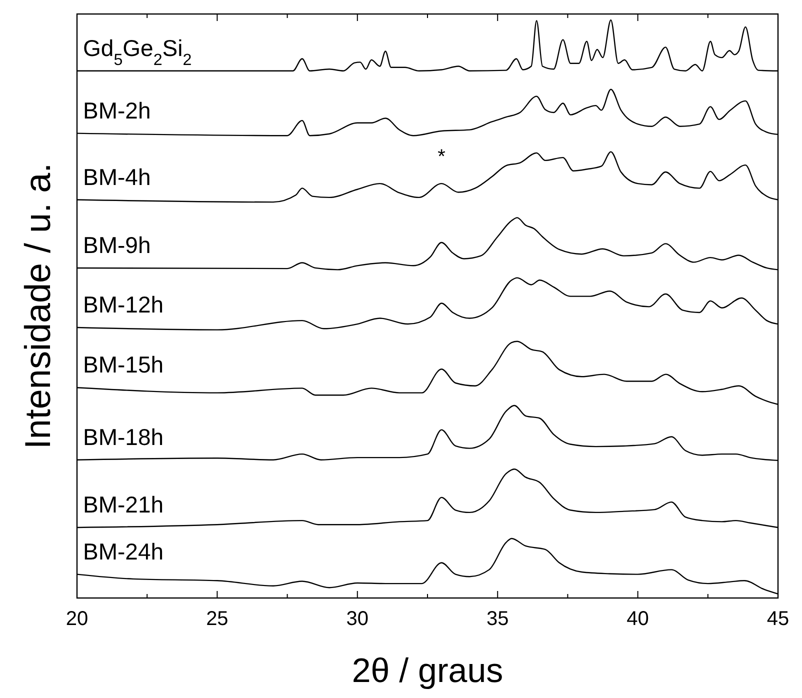 The height and width of the screenshot is (698, 802). Describe the element at coordinates (442, 157) in the screenshot. I see `annotation: *` at that location.